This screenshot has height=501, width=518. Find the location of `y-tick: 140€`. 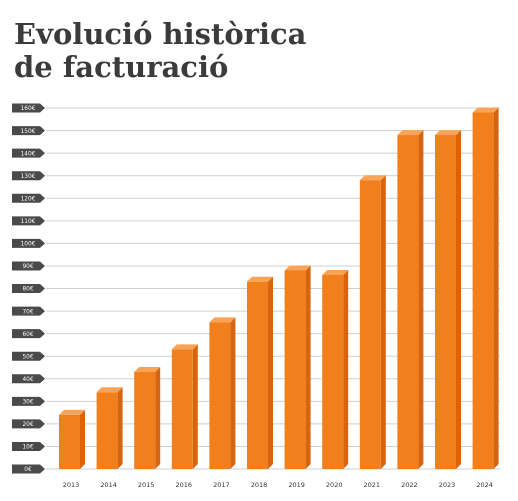

y-tick: 140€ is located at coordinates (28, 153).